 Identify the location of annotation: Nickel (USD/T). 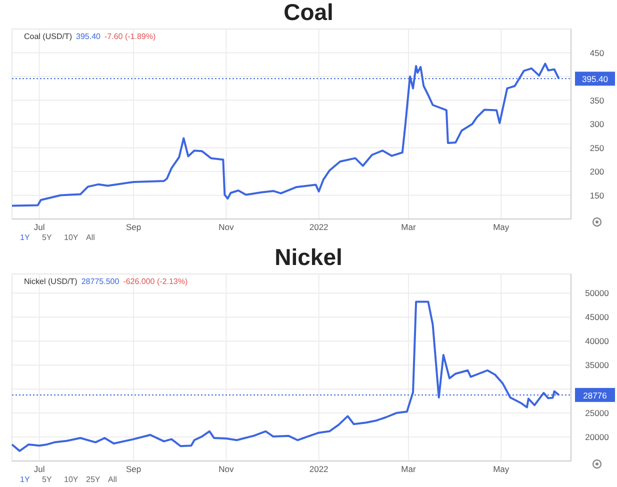
(51, 281).